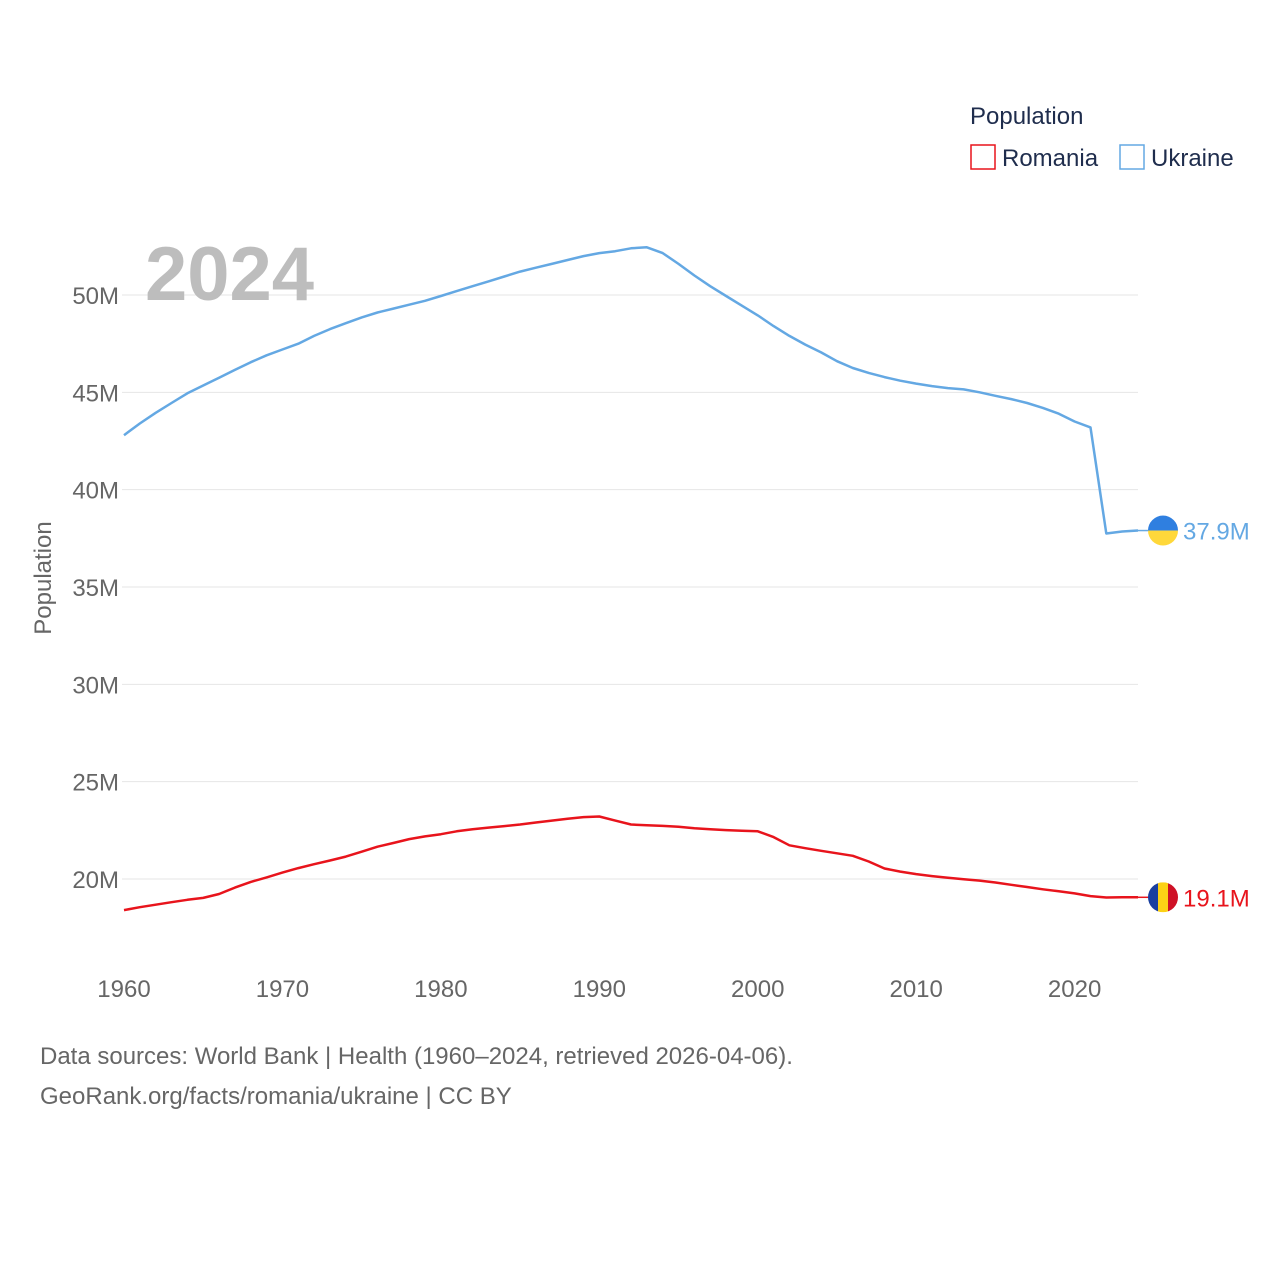  I want to click on x-tick-label: 1990, so click(599, 989).